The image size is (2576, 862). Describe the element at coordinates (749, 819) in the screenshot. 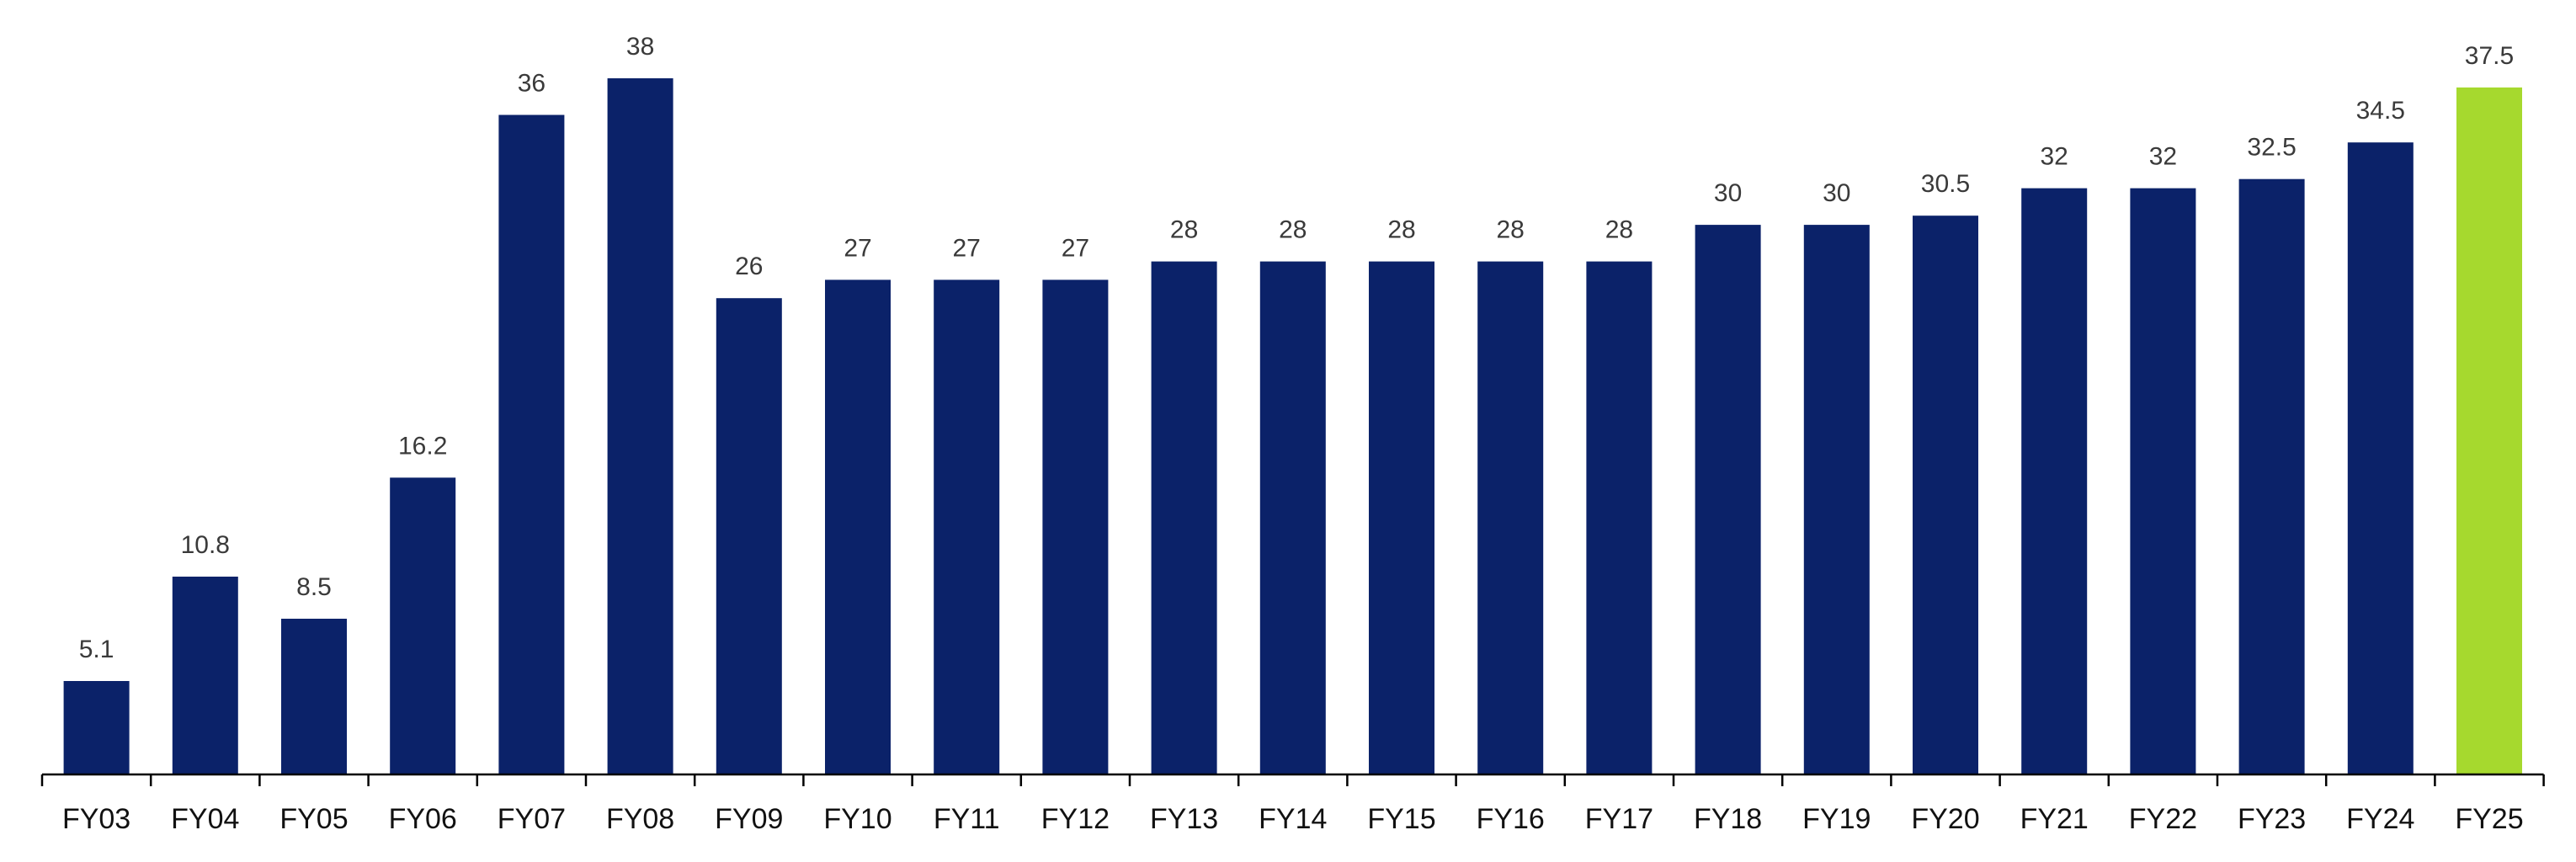

I see `x-tick-label-fy09: FY09` at that location.